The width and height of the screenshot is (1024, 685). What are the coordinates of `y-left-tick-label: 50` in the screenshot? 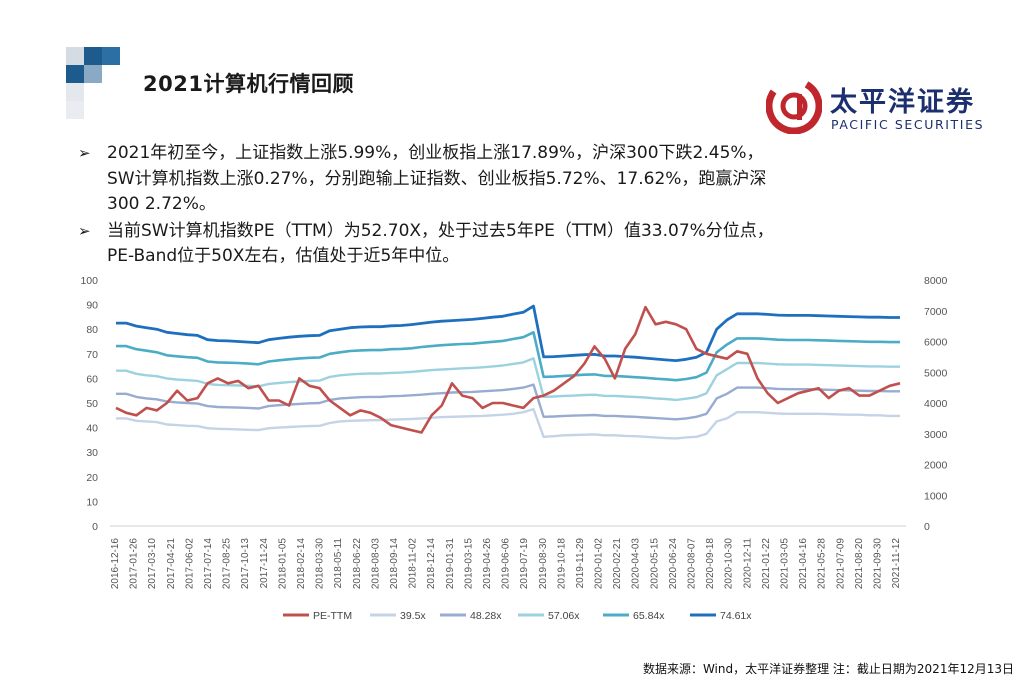 It's located at (92, 404).